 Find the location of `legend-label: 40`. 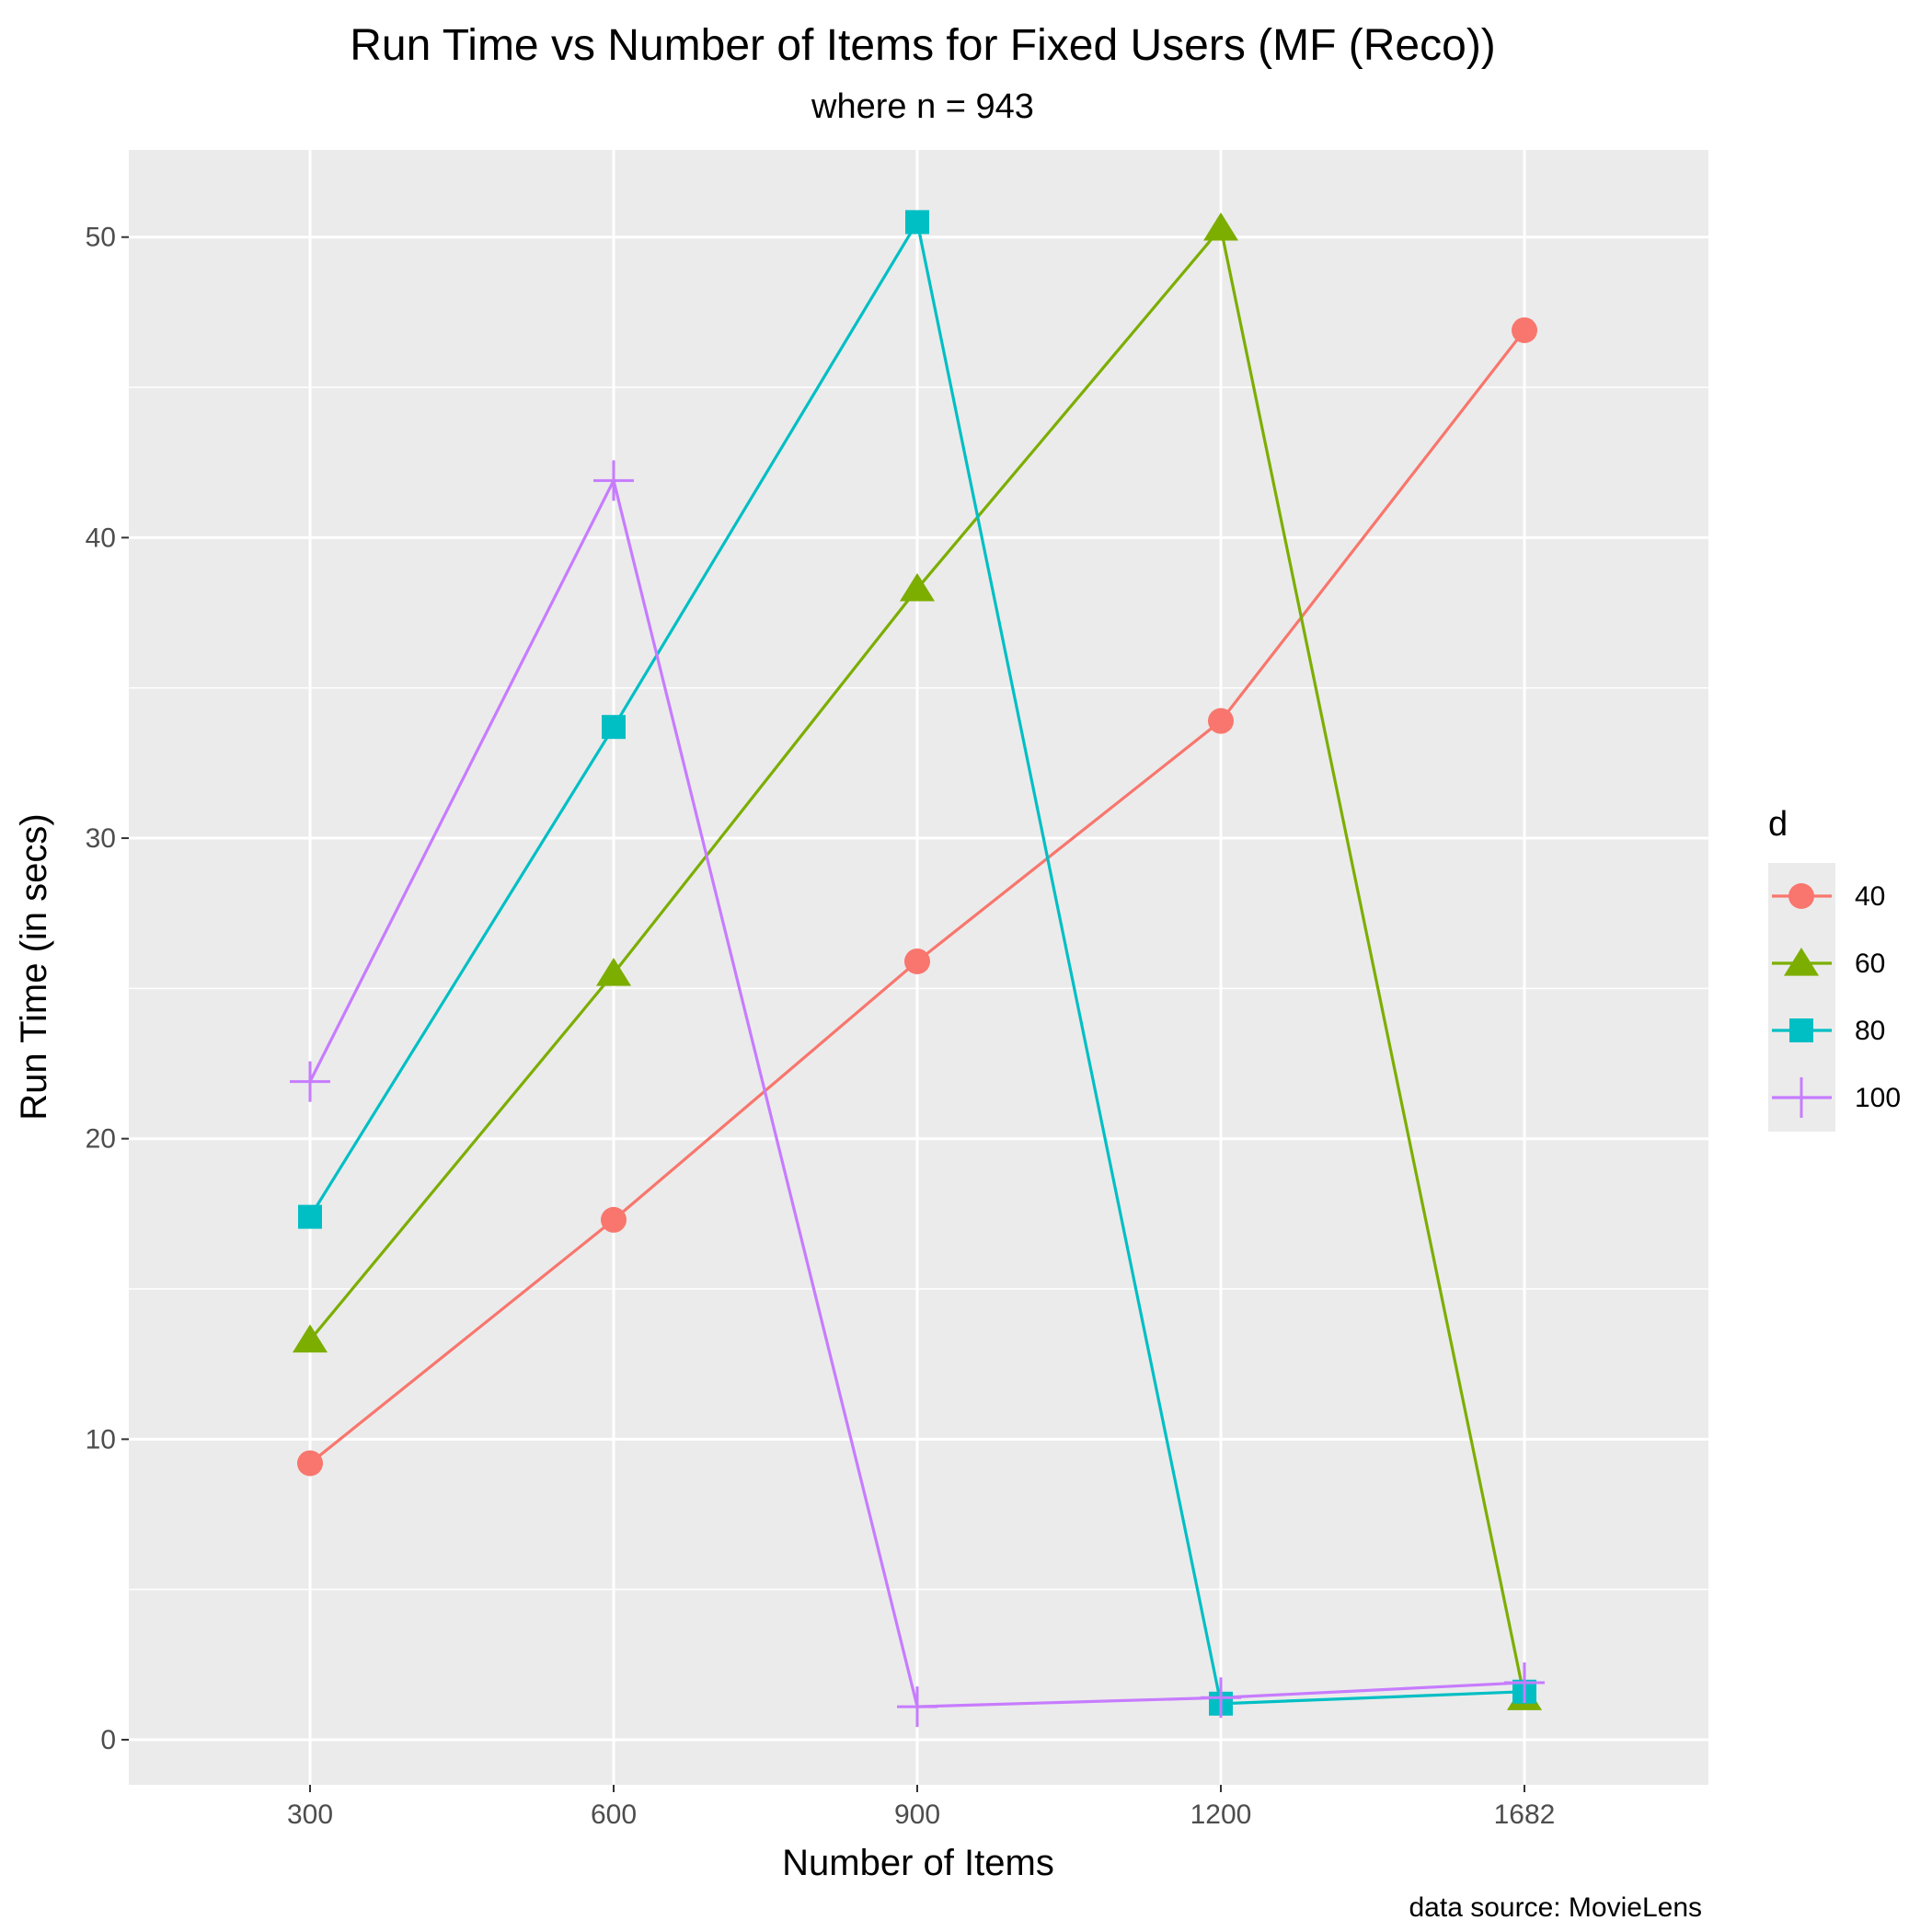

legend-label: 40 is located at coordinates (1870, 896).